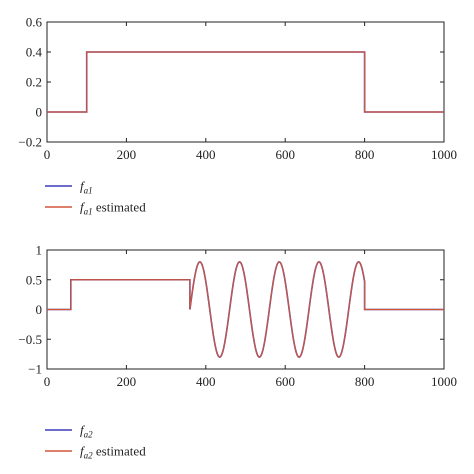 The width and height of the screenshot is (474, 474). I want to click on legend: fa2 fa2 estimated, so click(95, 442).